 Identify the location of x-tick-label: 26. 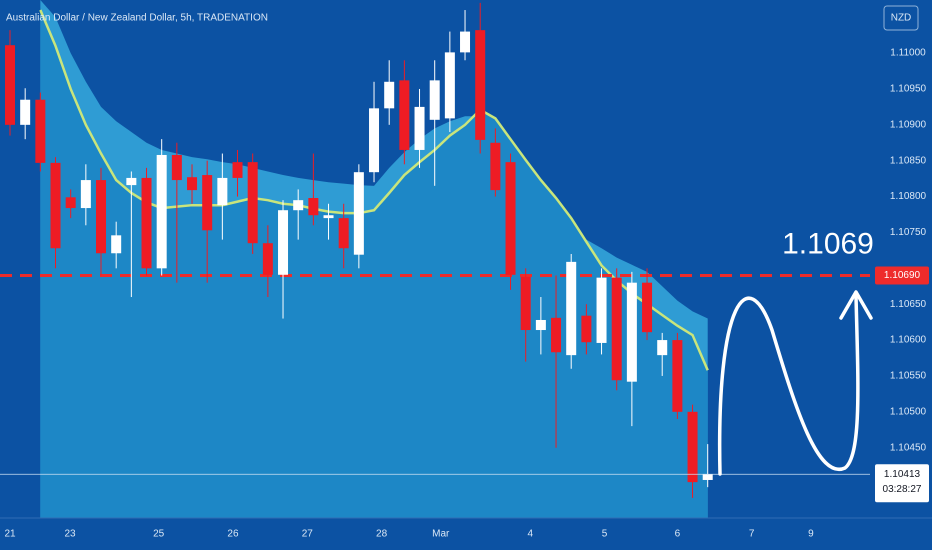
(233, 534).